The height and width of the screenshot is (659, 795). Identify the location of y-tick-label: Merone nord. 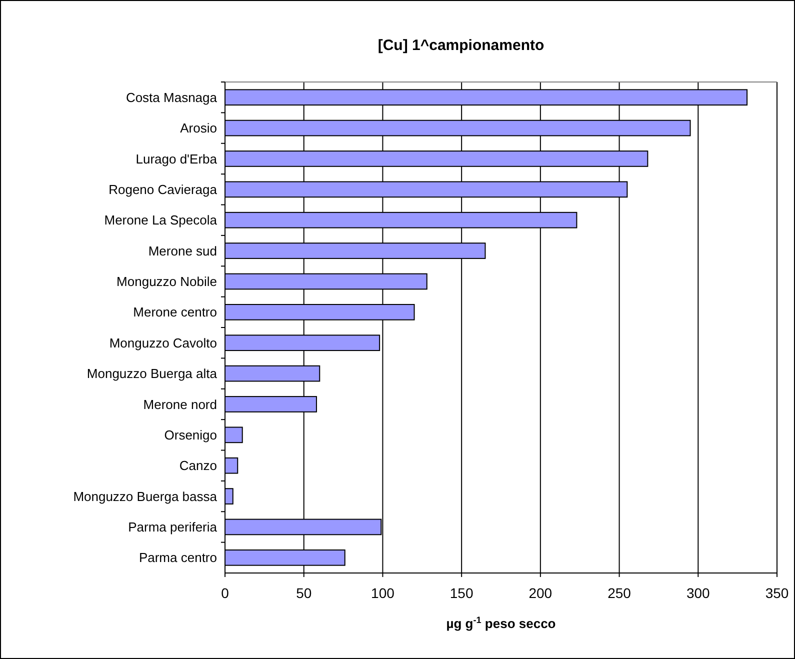
(180, 404).